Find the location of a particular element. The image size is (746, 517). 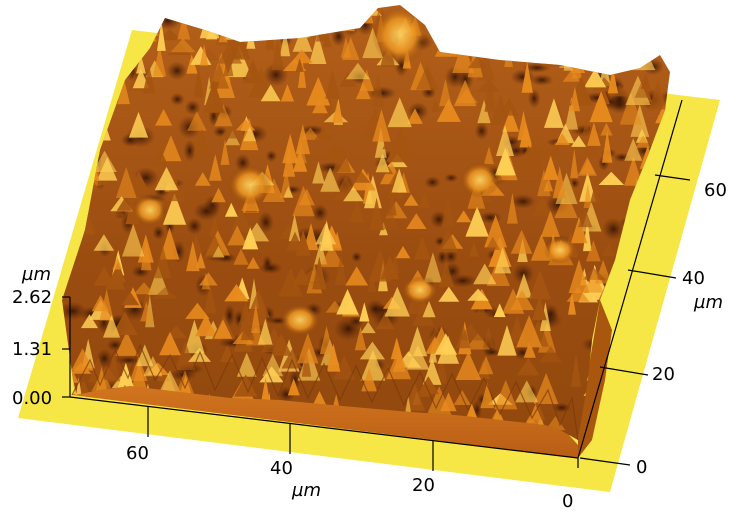

right-tick-label-1: 20 is located at coordinates (663, 374).